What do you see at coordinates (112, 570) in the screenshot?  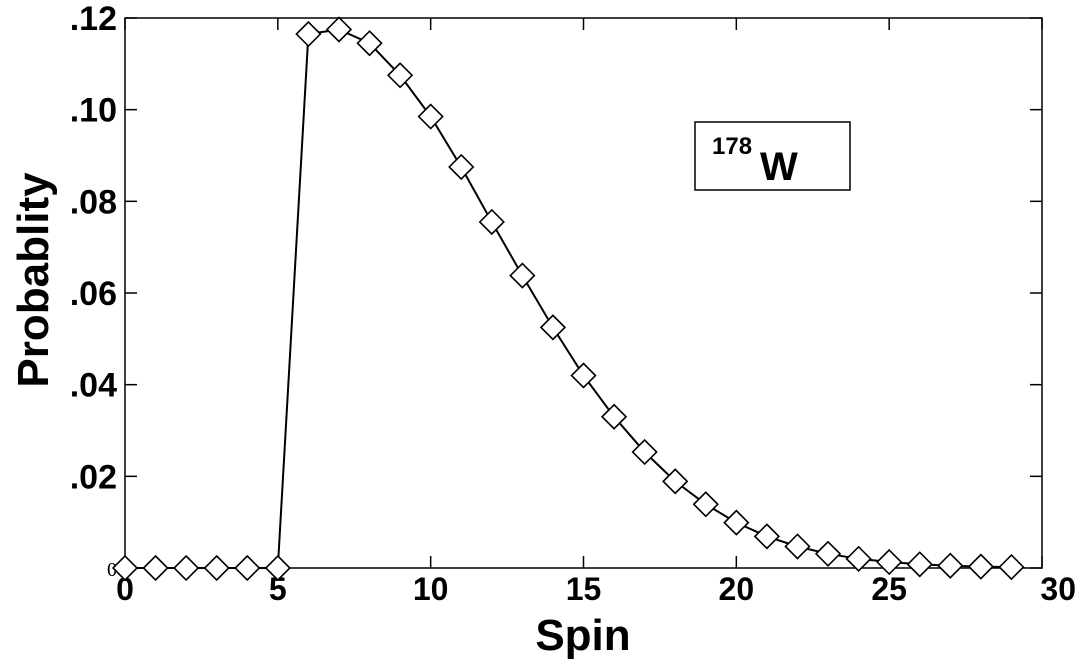 I see `y-tick-label: 0` at bounding box center [112, 570].